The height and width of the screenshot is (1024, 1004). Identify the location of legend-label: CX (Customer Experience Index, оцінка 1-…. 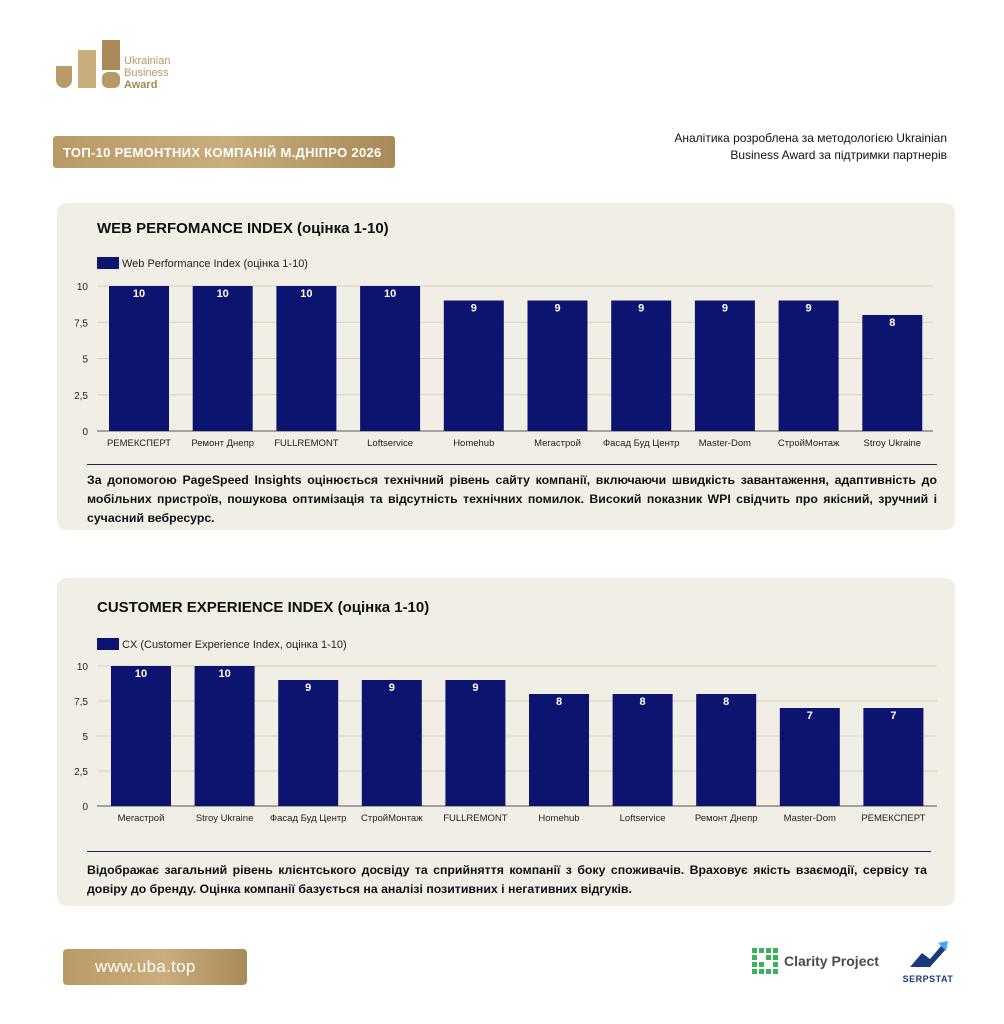
(234, 645).